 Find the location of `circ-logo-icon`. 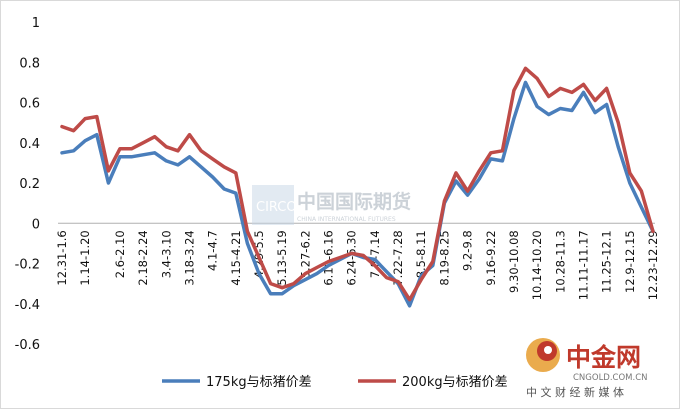

circ-logo-icon is located at coordinates (273, 205).